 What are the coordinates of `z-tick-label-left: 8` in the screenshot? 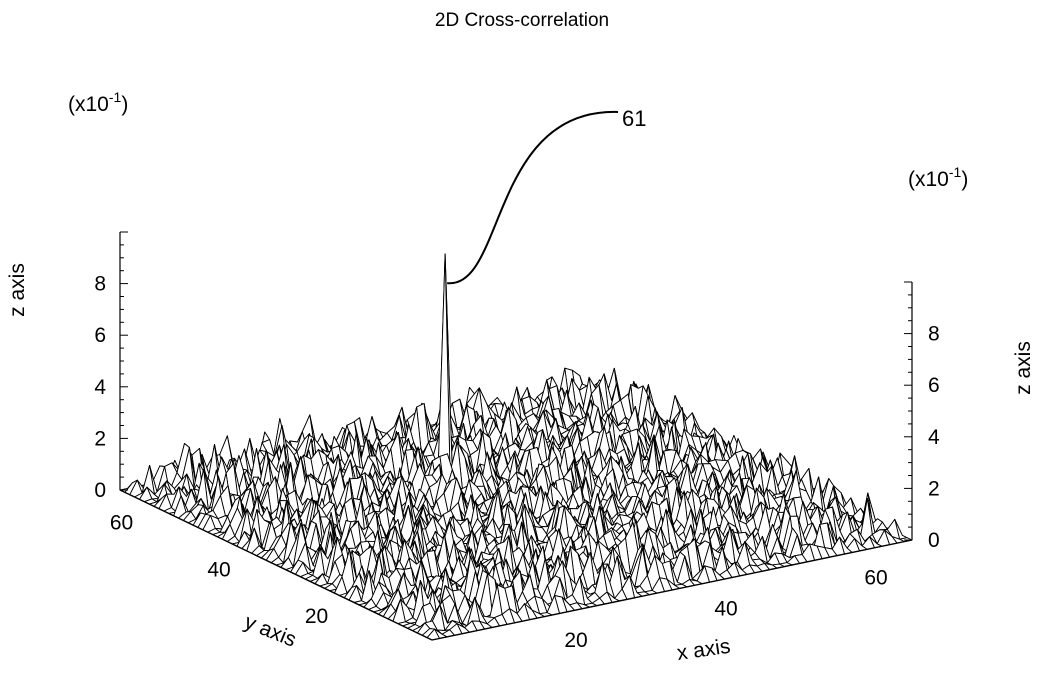 It's located at (100, 284).